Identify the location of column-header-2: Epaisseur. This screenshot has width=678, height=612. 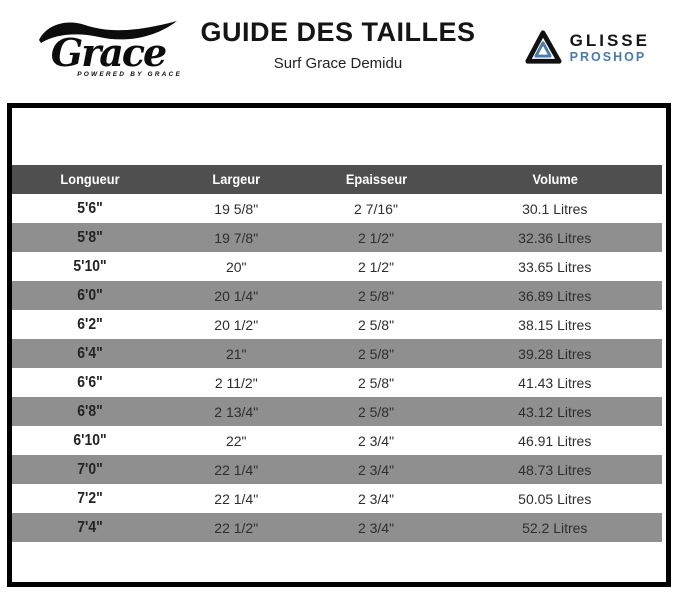
(376, 179).